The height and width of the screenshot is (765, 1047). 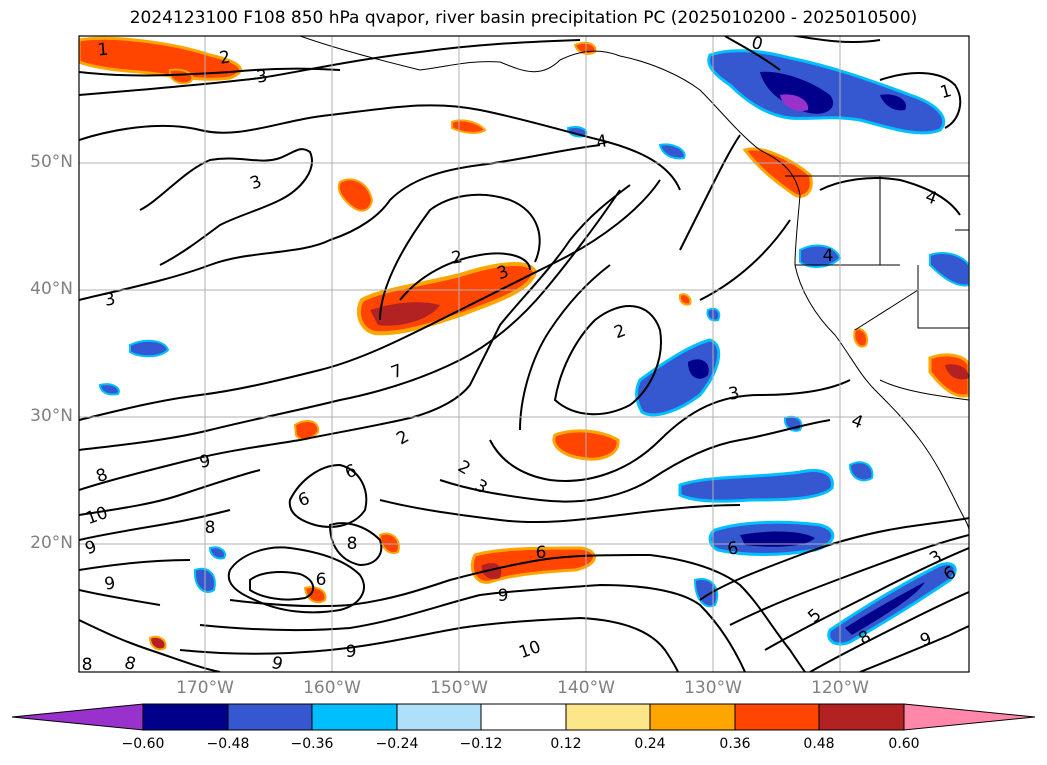 I want to click on lat-label-20n: 20°N, so click(x=51, y=543).